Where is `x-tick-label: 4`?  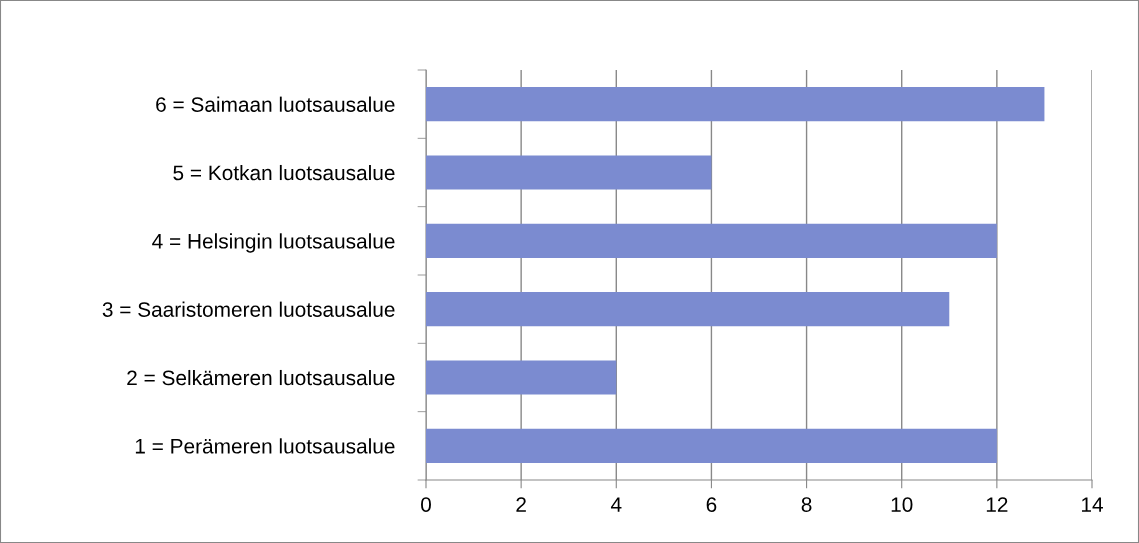
x-tick-label: 4 is located at coordinates (616, 504).